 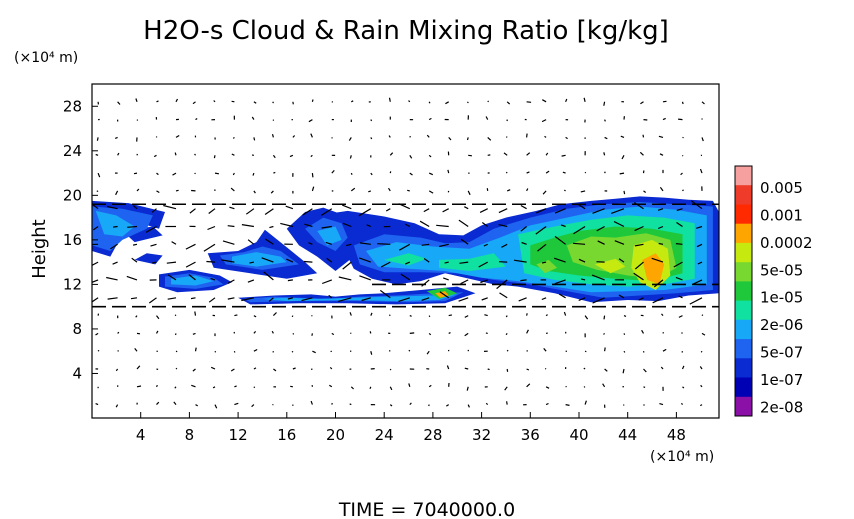 I want to click on colorbar-label: 0.0002, so click(x=786, y=243).